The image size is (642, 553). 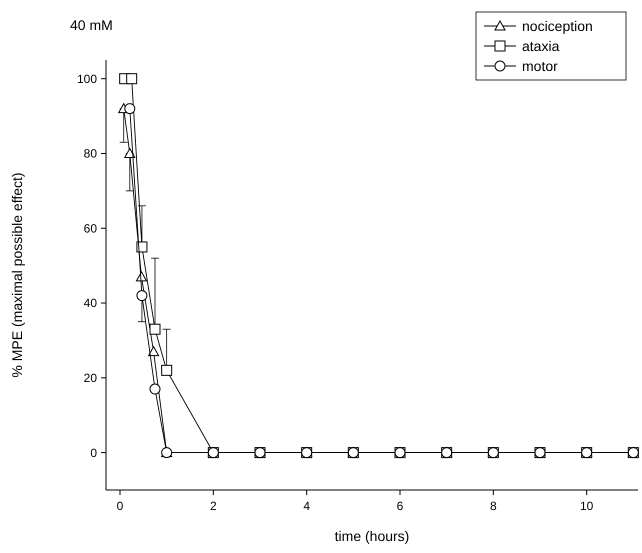 I want to click on x-tick-label: 2, so click(x=213, y=506).